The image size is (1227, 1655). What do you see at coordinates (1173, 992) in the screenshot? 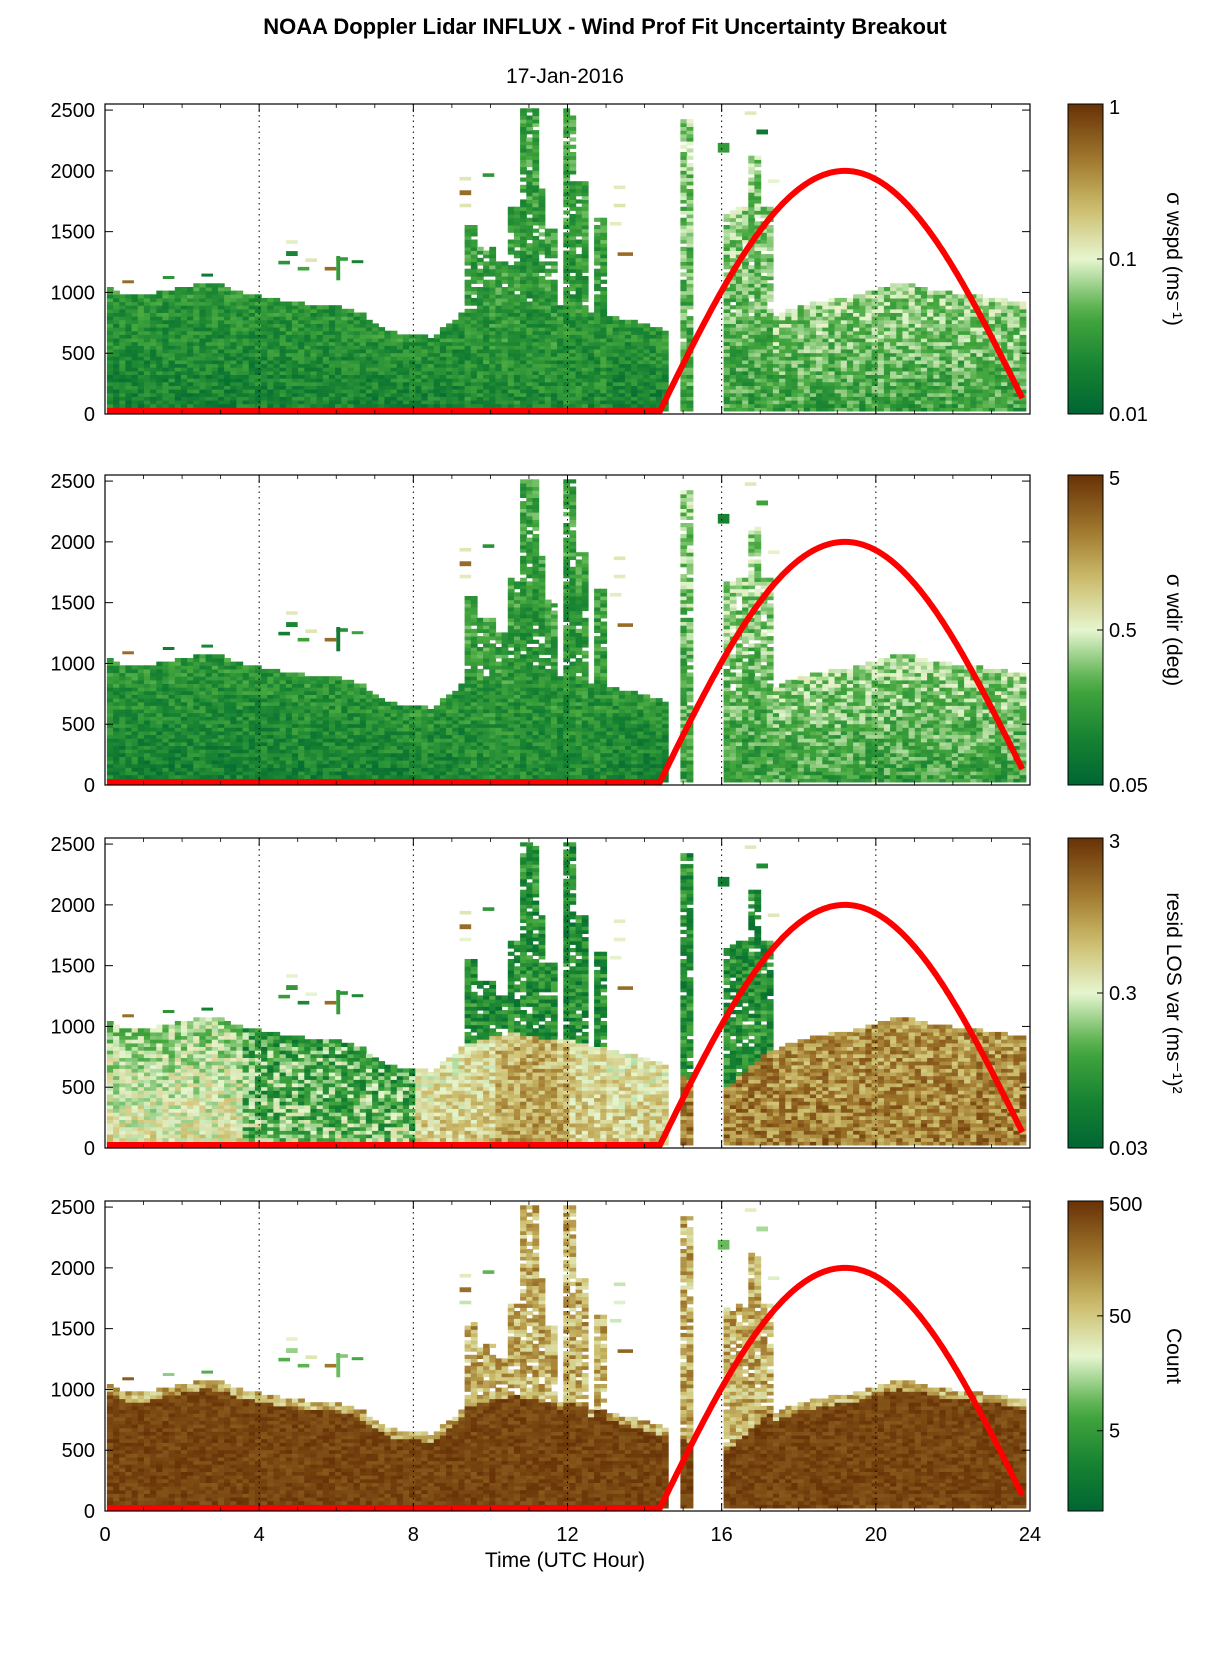
I see `colorbar-label: resid LOS var (ms⁻¹)²` at bounding box center [1173, 992].